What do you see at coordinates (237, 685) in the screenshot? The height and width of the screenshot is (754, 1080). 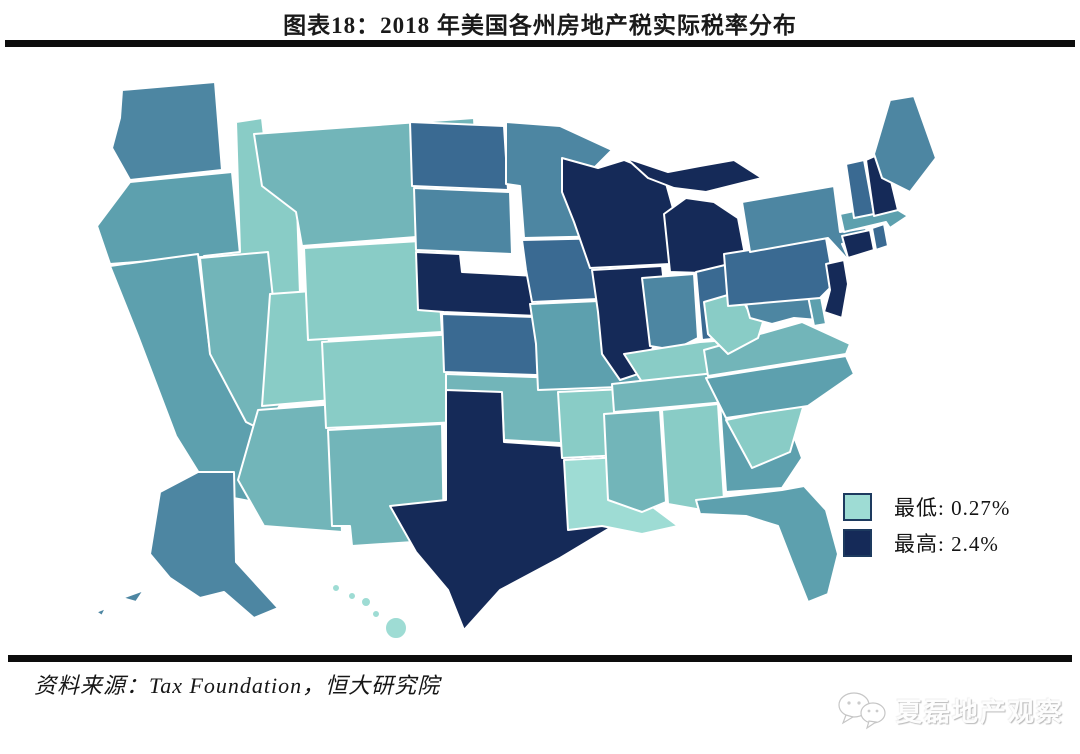 I see `source-note: 资料来源：Tax Foundation，恒大研究院` at bounding box center [237, 685].